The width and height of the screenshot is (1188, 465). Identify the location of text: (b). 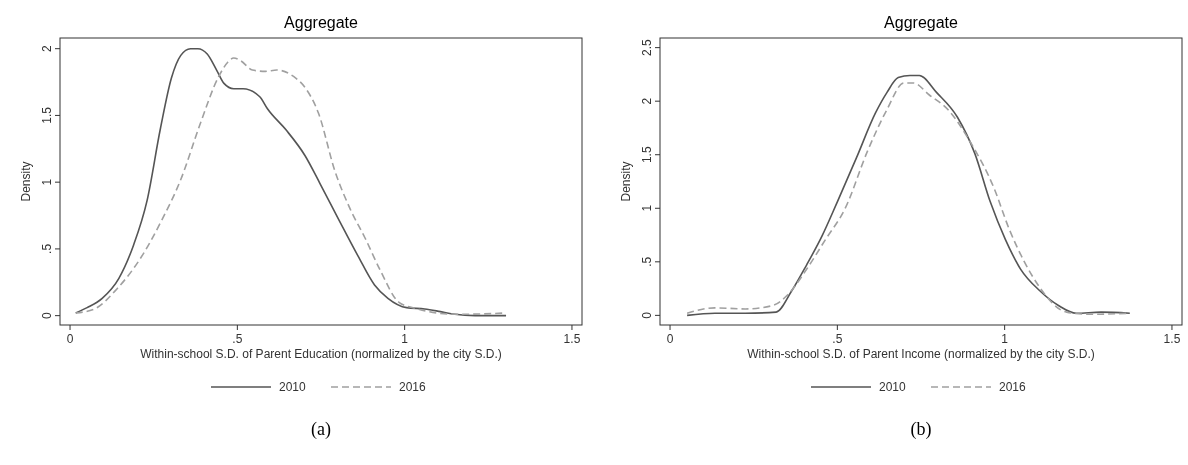
(921, 429).